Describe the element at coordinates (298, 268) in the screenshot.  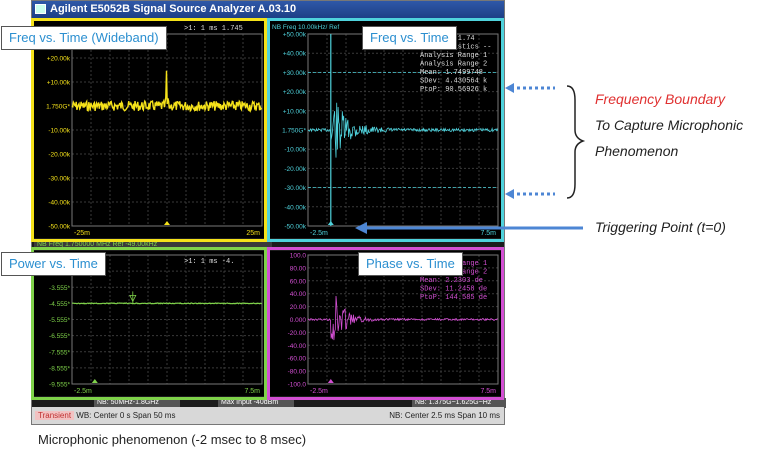
I see `y-tick-label: 80.00` at that location.